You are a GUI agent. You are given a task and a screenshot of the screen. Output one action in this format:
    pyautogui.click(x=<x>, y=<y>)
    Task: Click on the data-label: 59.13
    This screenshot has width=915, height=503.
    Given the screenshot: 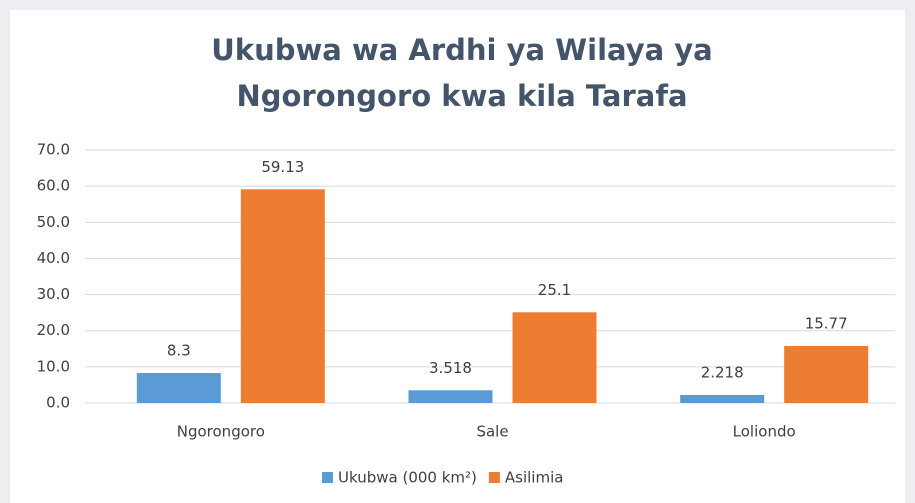 What is the action you would take?
    pyautogui.click(x=282, y=167)
    